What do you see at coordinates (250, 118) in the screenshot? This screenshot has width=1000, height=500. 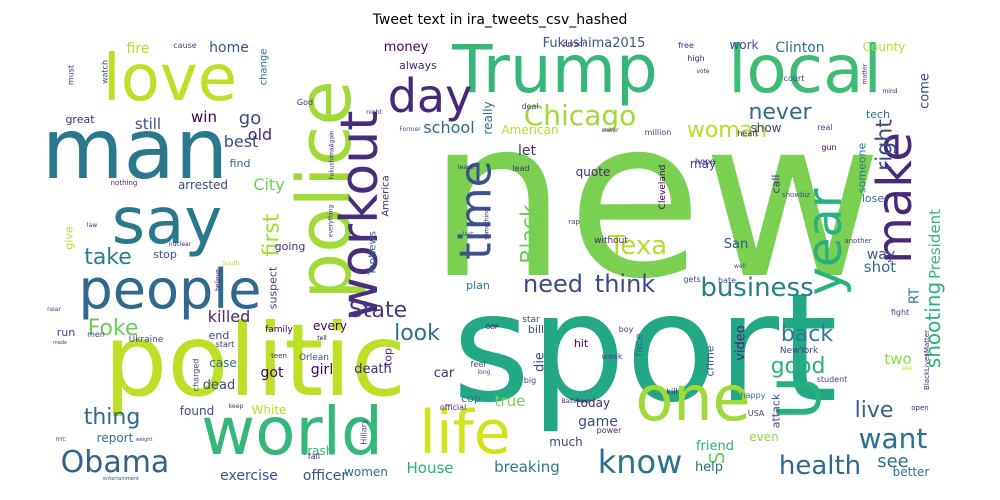 I see `word-go: go` at bounding box center [250, 118].